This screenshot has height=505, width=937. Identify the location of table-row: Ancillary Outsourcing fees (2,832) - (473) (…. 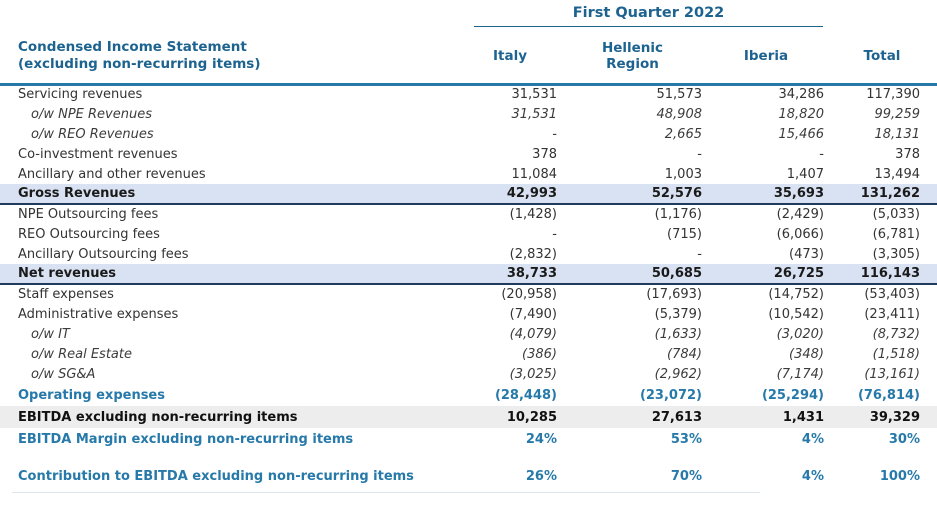
(468, 254).